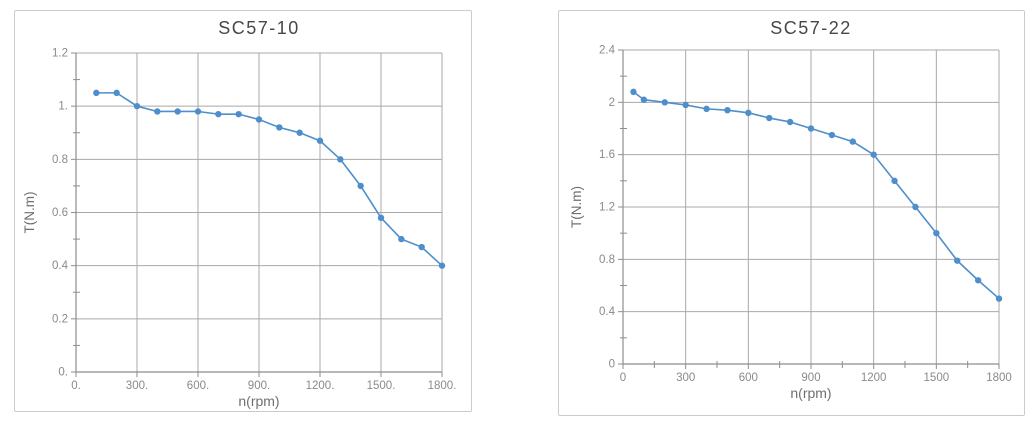  I want to click on x-tick-label: 300, so click(685, 378).